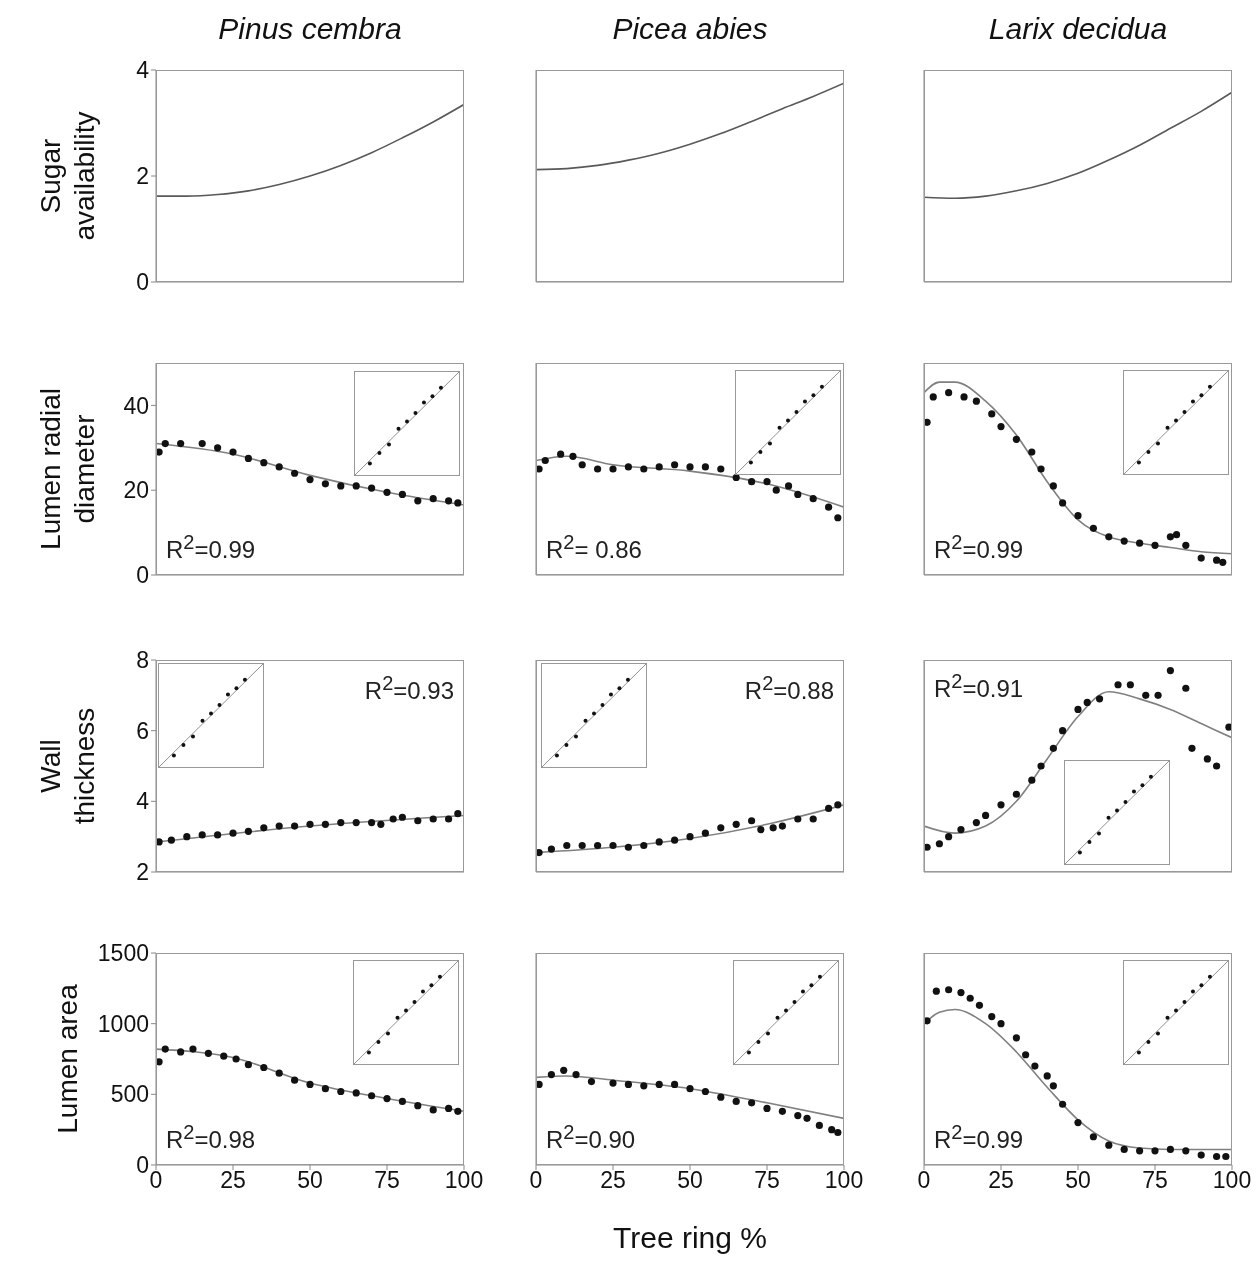 This screenshot has width=1256, height=1263. Describe the element at coordinates (142, 660) in the screenshot. I see `y-tick-label: 8` at that location.